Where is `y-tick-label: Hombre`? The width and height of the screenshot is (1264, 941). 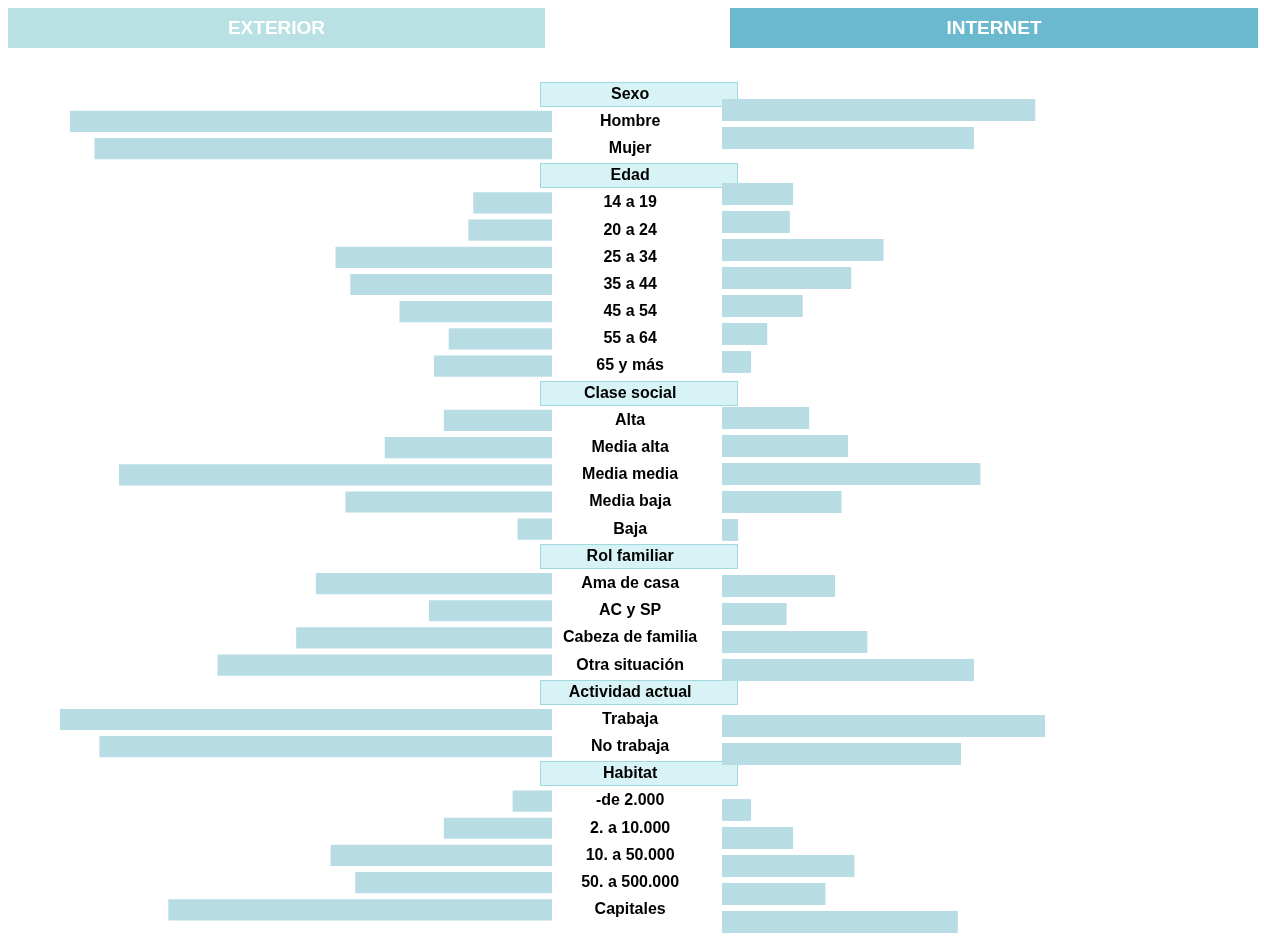 y-tick-label: Hombre is located at coordinates (630, 120).